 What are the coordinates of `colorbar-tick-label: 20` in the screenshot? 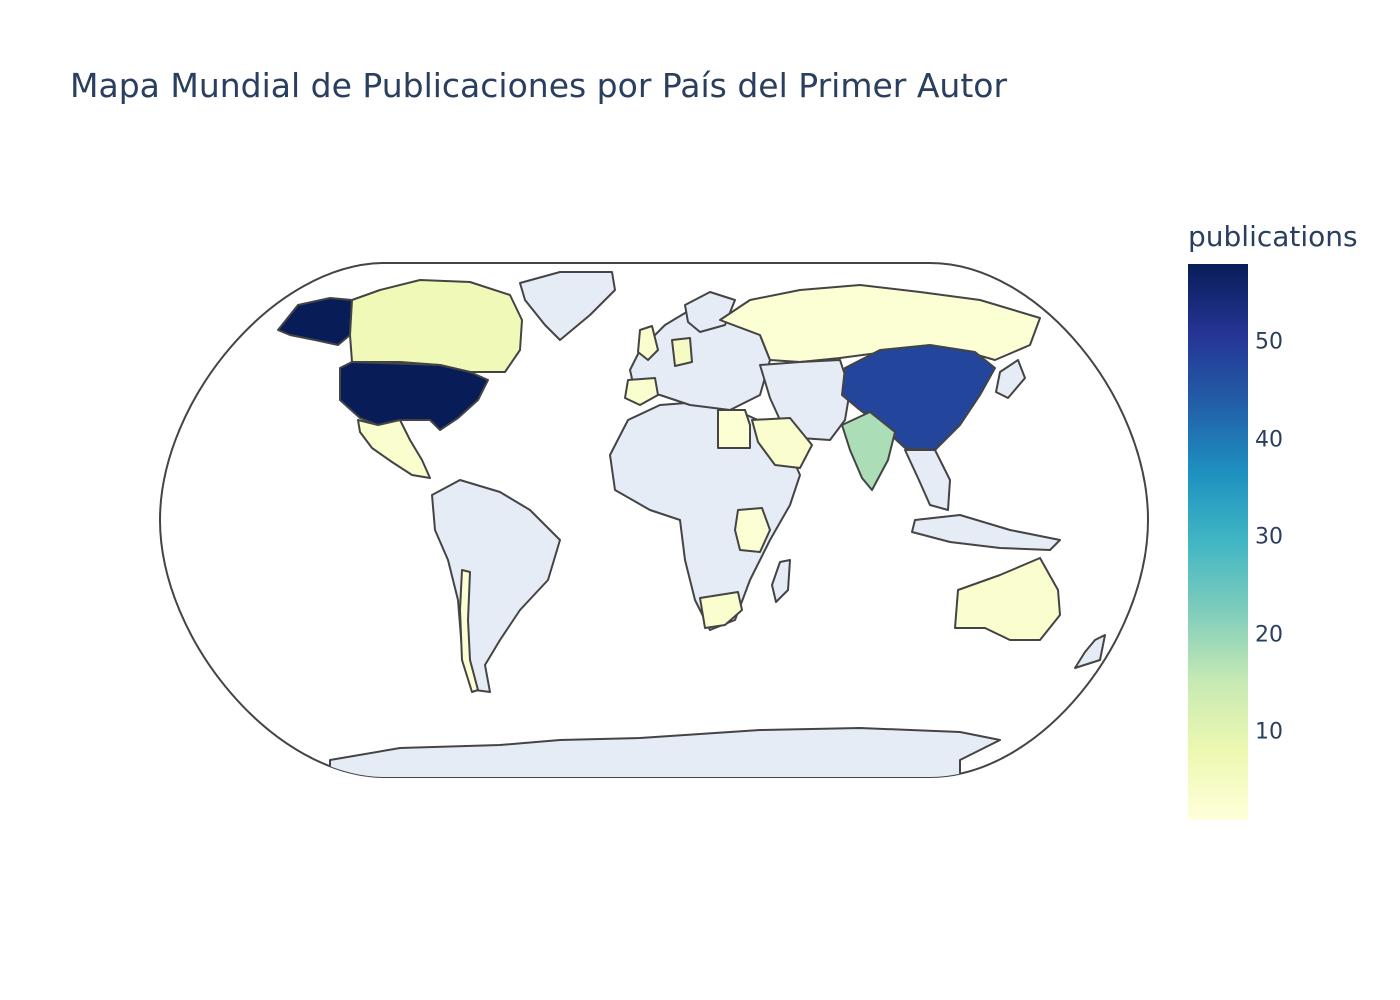 It's located at (1269, 635).